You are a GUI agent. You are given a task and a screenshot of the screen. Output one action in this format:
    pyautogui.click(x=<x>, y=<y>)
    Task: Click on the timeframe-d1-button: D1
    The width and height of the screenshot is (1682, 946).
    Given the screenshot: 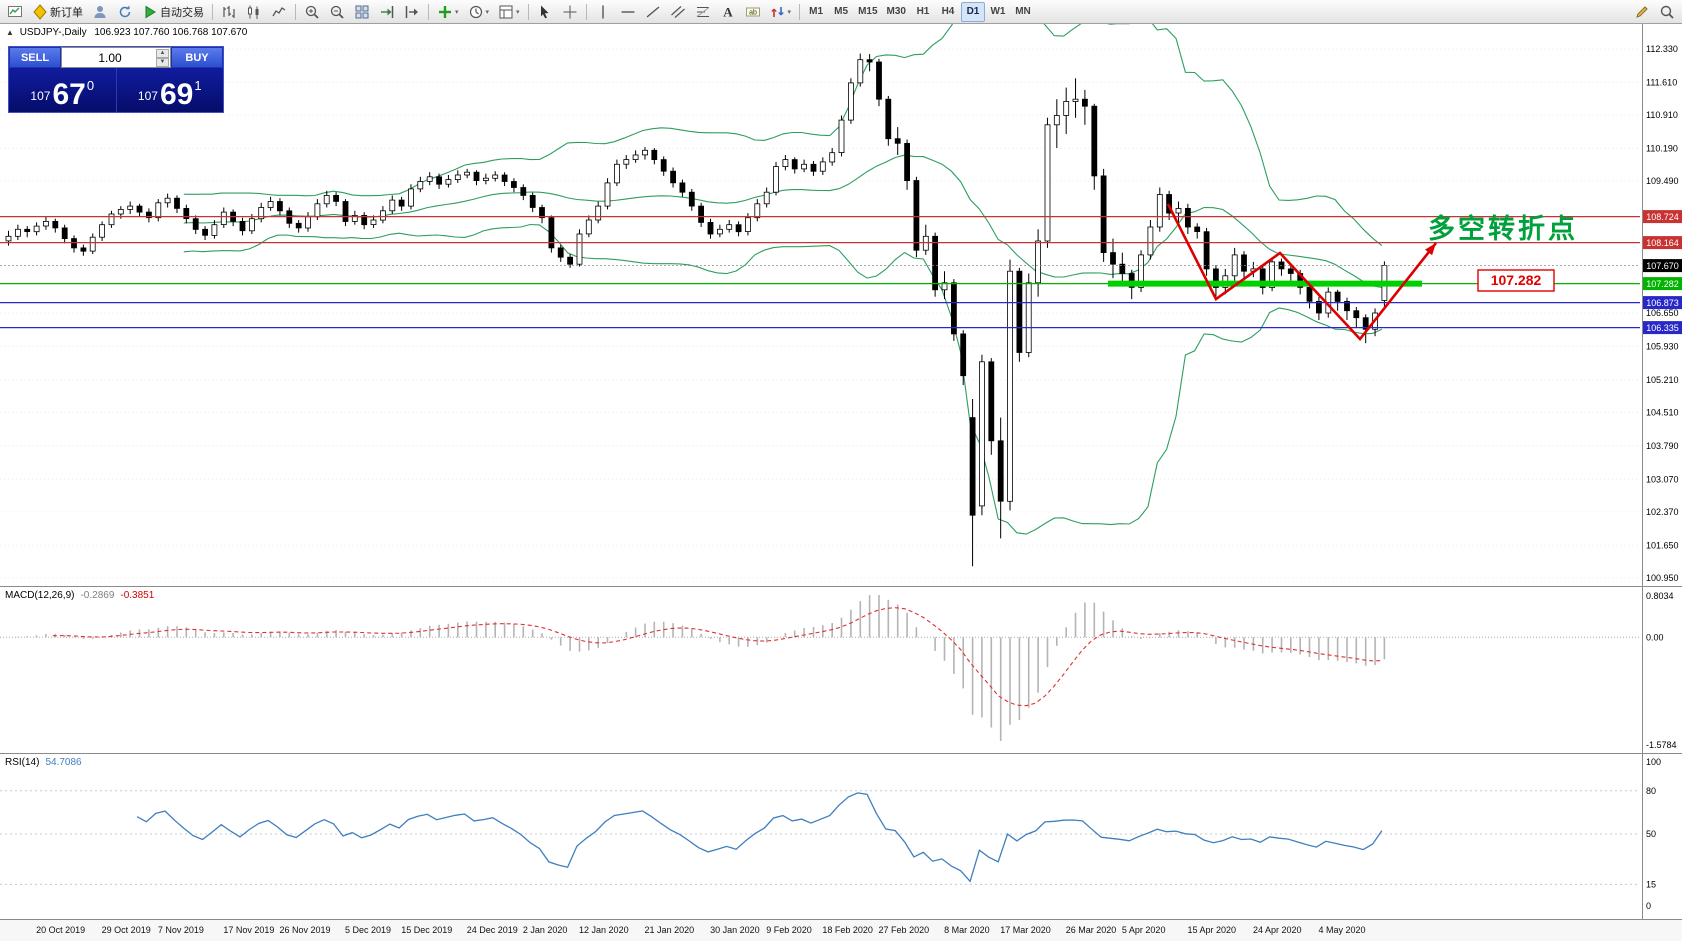 What is the action you would take?
    pyautogui.click(x=972, y=11)
    